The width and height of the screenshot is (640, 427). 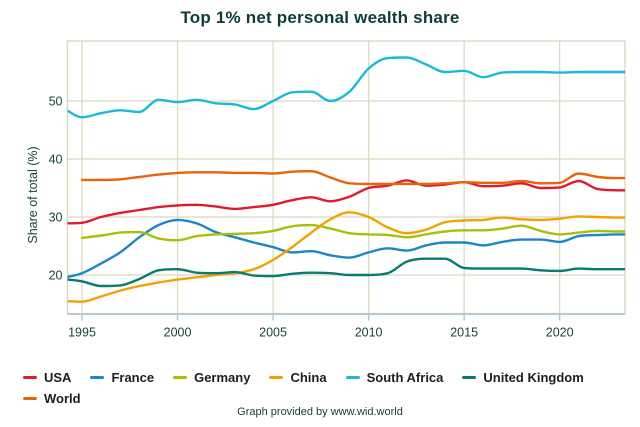 I want to click on legend-swatch-united-kingdom, so click(x=469, y=377).